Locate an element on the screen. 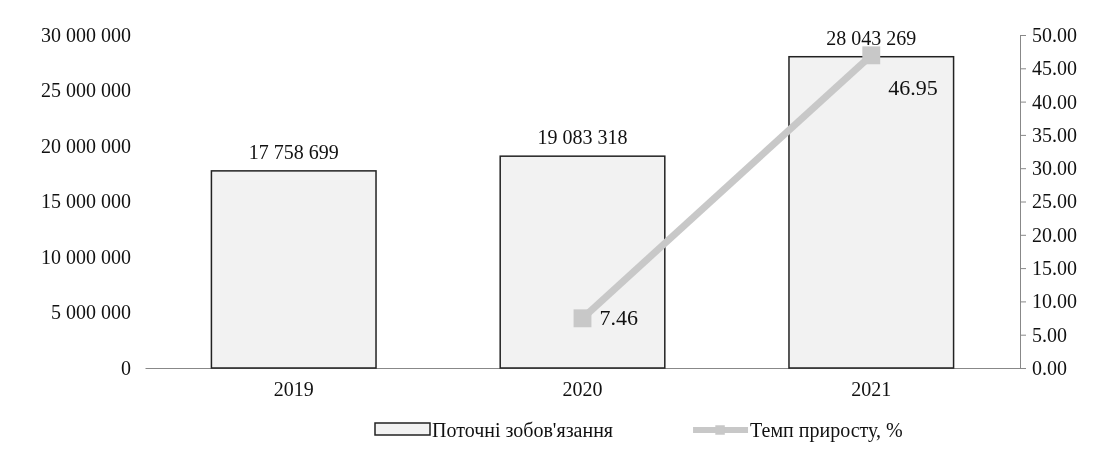 The height and width of the screenshot is (466, 1100). y2-tick-label: 45.00 is located at coordinates (1054, 68).